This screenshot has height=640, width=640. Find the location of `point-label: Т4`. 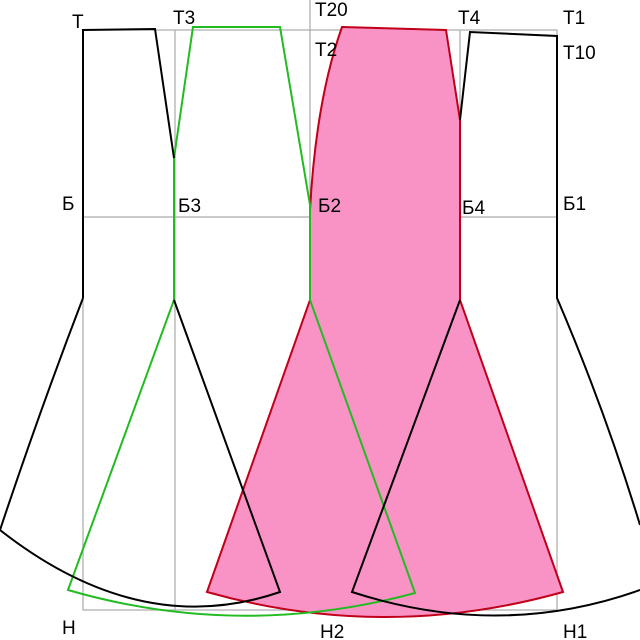

point-label: Т4 is located at coordinates (469, 18).